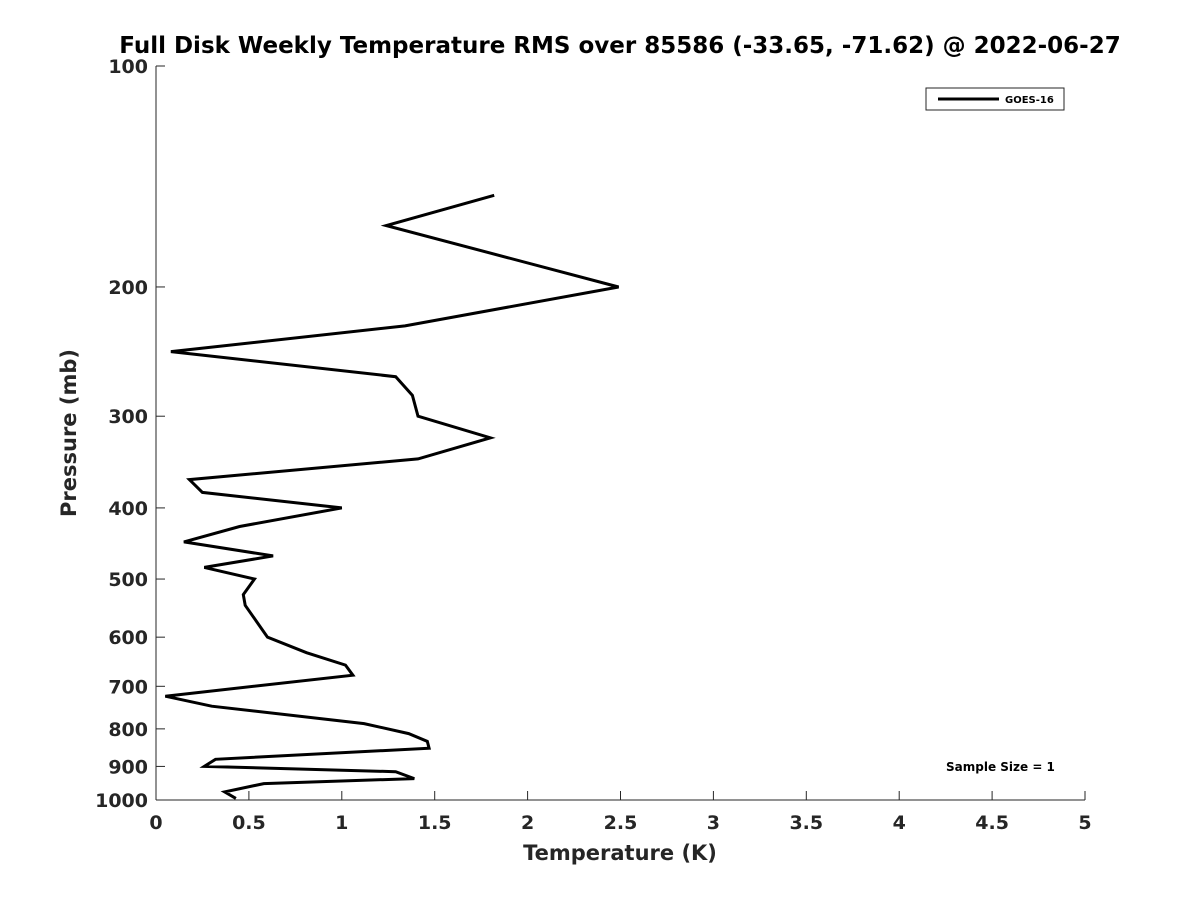 This screenshot has width=1200, height=900. I want to click on y-tick-label: 300, so click(128, 417).